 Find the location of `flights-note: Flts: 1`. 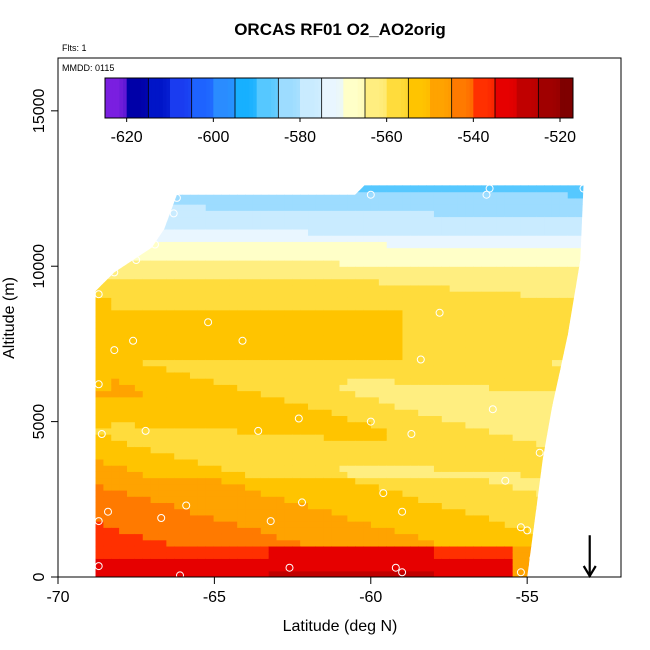

flights-note: Flts: 1 is located at coordinates (74, 48).